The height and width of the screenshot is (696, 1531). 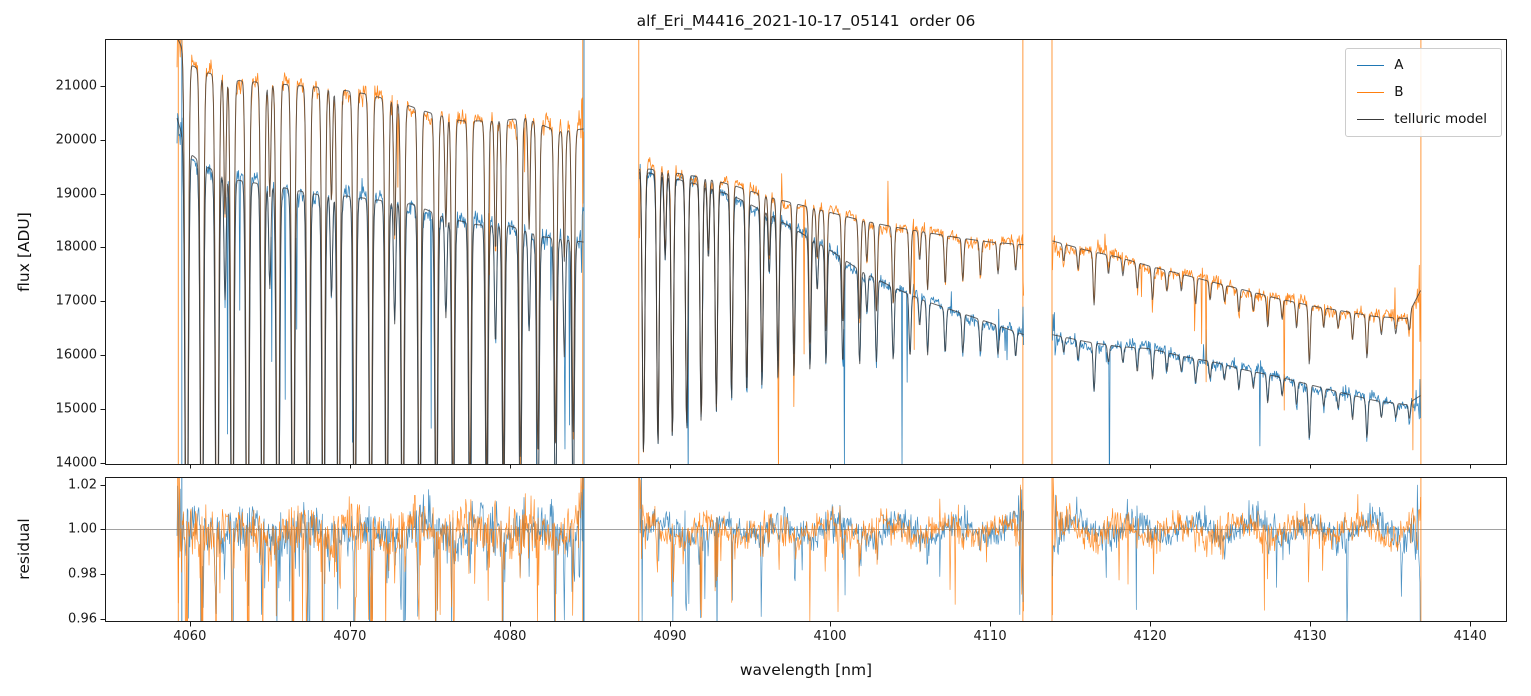 I want to click on x-tick-label: 4070, so click(x=350, y=636).